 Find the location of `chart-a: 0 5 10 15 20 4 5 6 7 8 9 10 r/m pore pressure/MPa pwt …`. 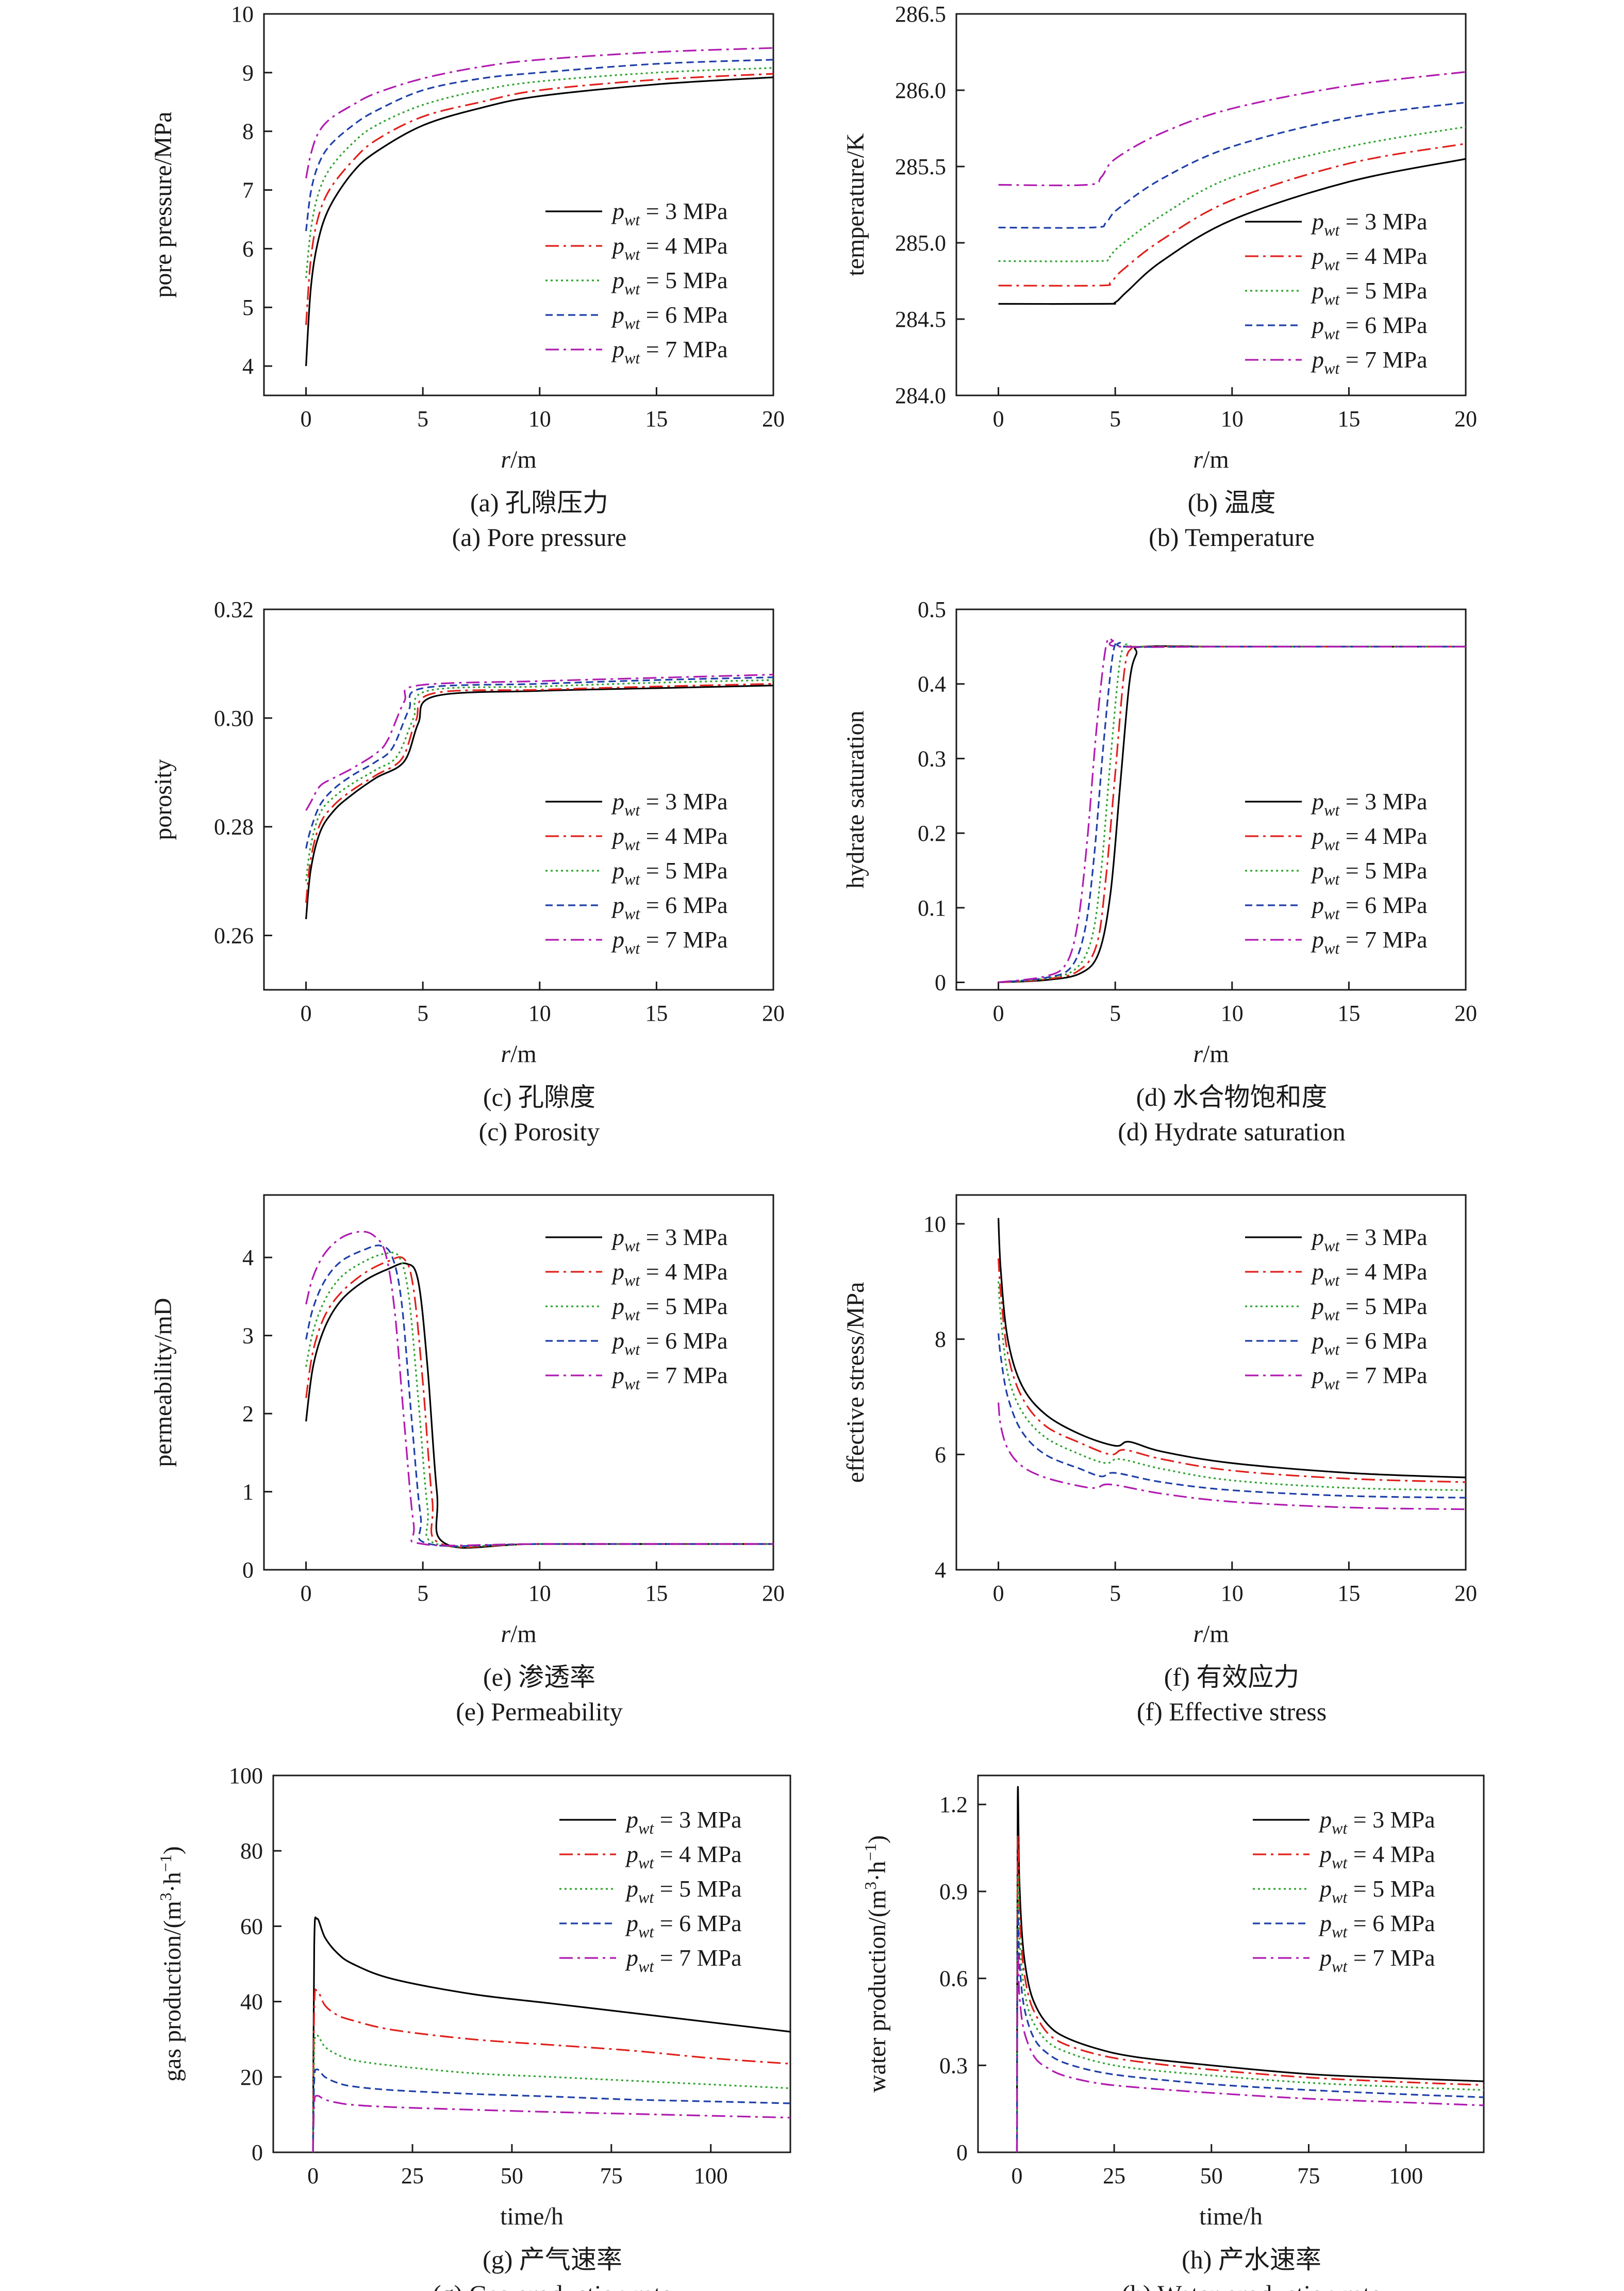

chart-a: 0 5 10 15 20 4 5 6 7 8 9 10 r/m pore pressure/MPa pwt … is located at coordinates (467, 277).